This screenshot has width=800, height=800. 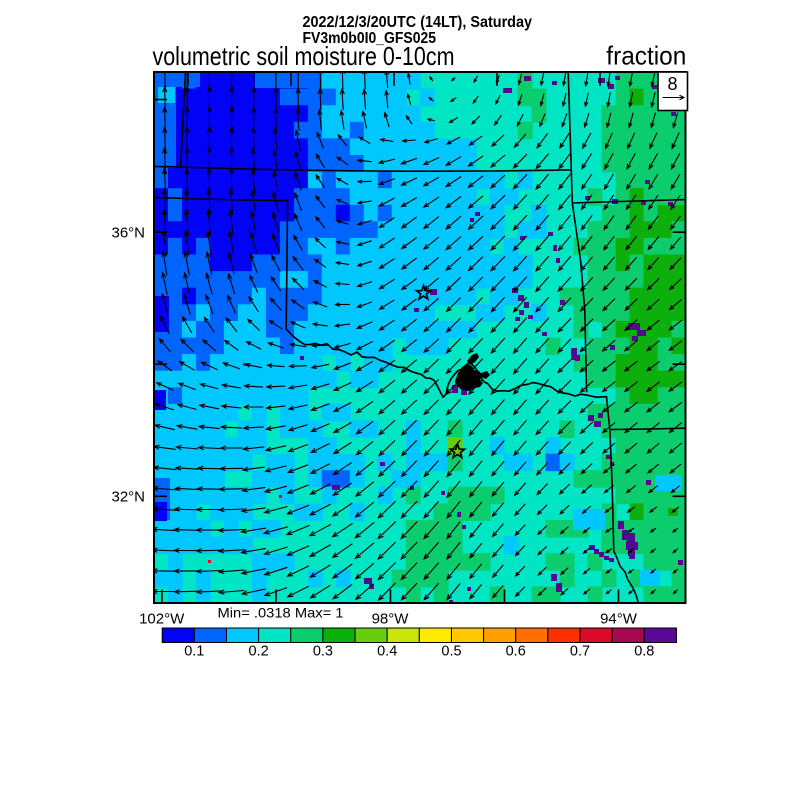 What do you see at coordinates (619, 619) in the screenshot?
I see `svg-text: 94°W` at bounding box center [619, 619].